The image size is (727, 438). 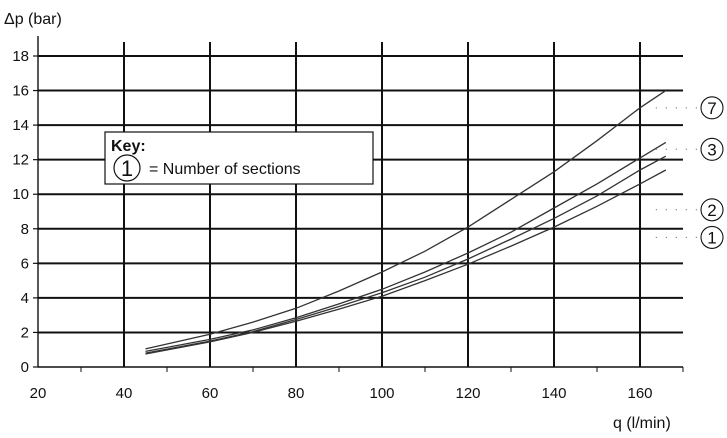 I want to click on x-tick-label: 60, so click(x=210, y=393).